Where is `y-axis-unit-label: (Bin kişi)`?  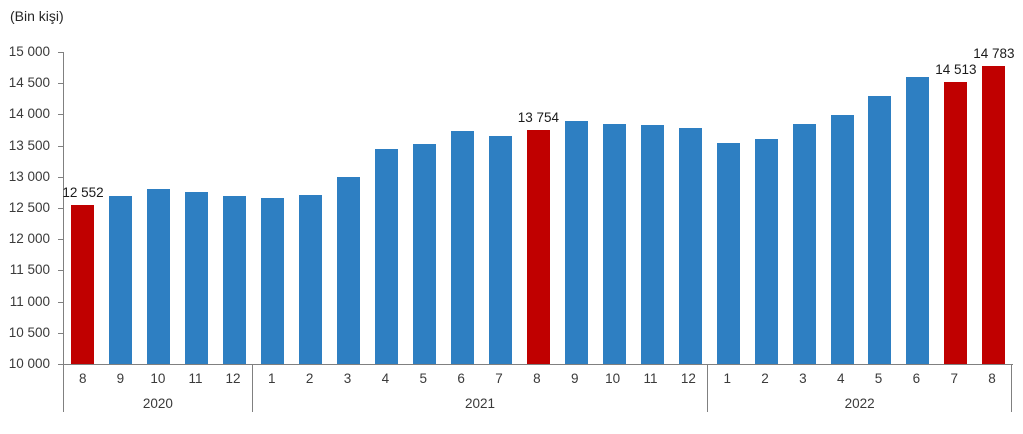
y-axis-unit-label: (Bin kişi) is located at coordinates (37, 16).